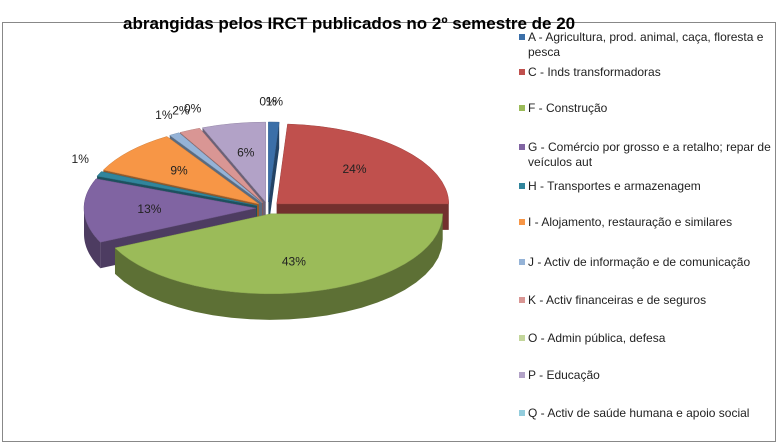  What do you see at coordinates (594, 72) in the screenshot?
I see `legend-label: C - Inds transformadoras` at bounding box center [594, 72].